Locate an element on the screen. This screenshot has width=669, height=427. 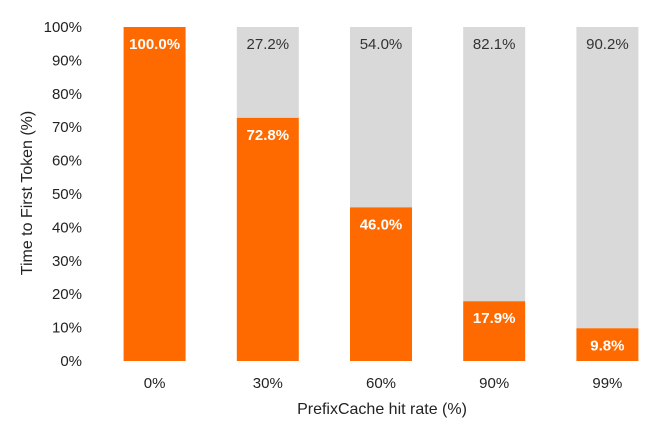
y-tick-label: 50% is located at coordinates (67, 194).